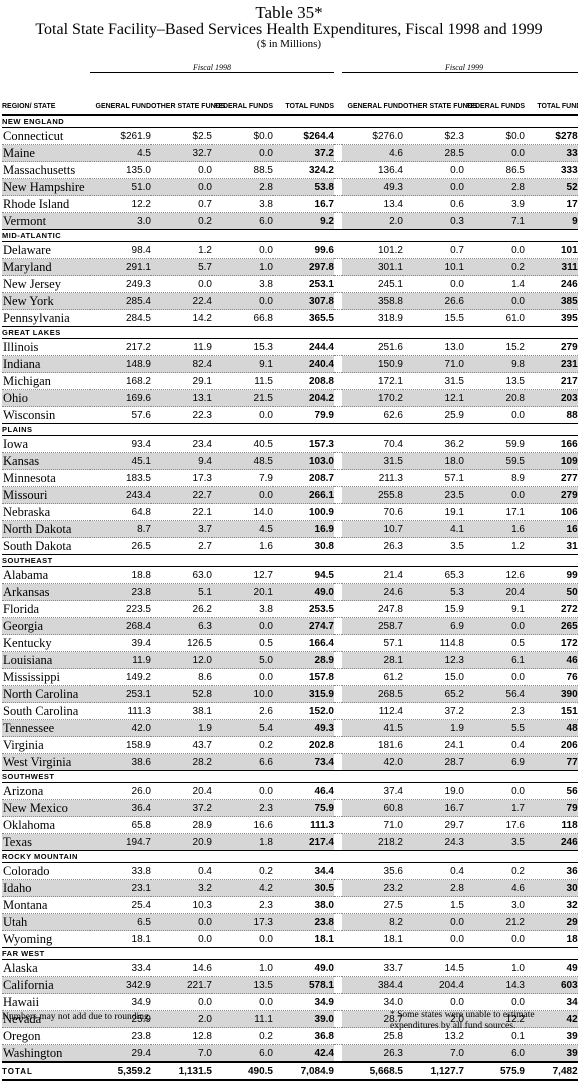 Image resolution: width=578 pixels, height=1081 pixels. I want to click on table-cell: 52.8, so click(181, 694).